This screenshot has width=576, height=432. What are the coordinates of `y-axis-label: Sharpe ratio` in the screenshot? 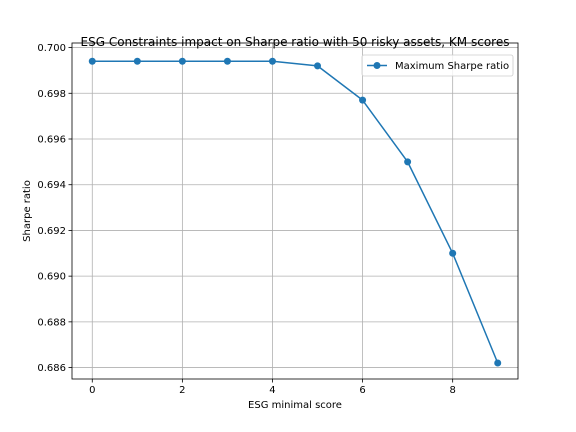 It's located at (27, 211).